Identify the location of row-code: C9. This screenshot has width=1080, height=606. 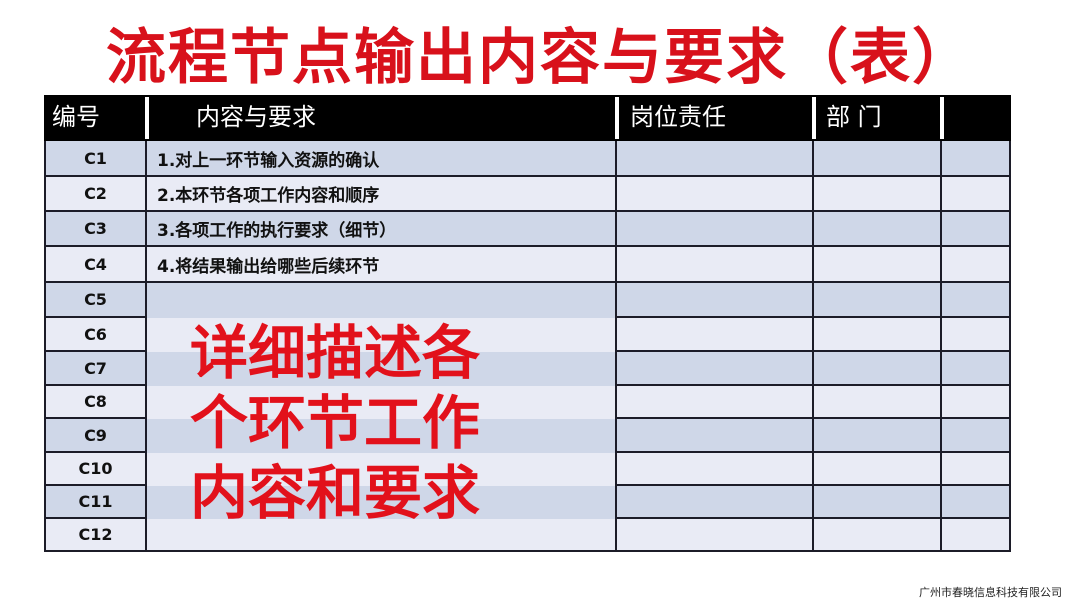
(95, 436).